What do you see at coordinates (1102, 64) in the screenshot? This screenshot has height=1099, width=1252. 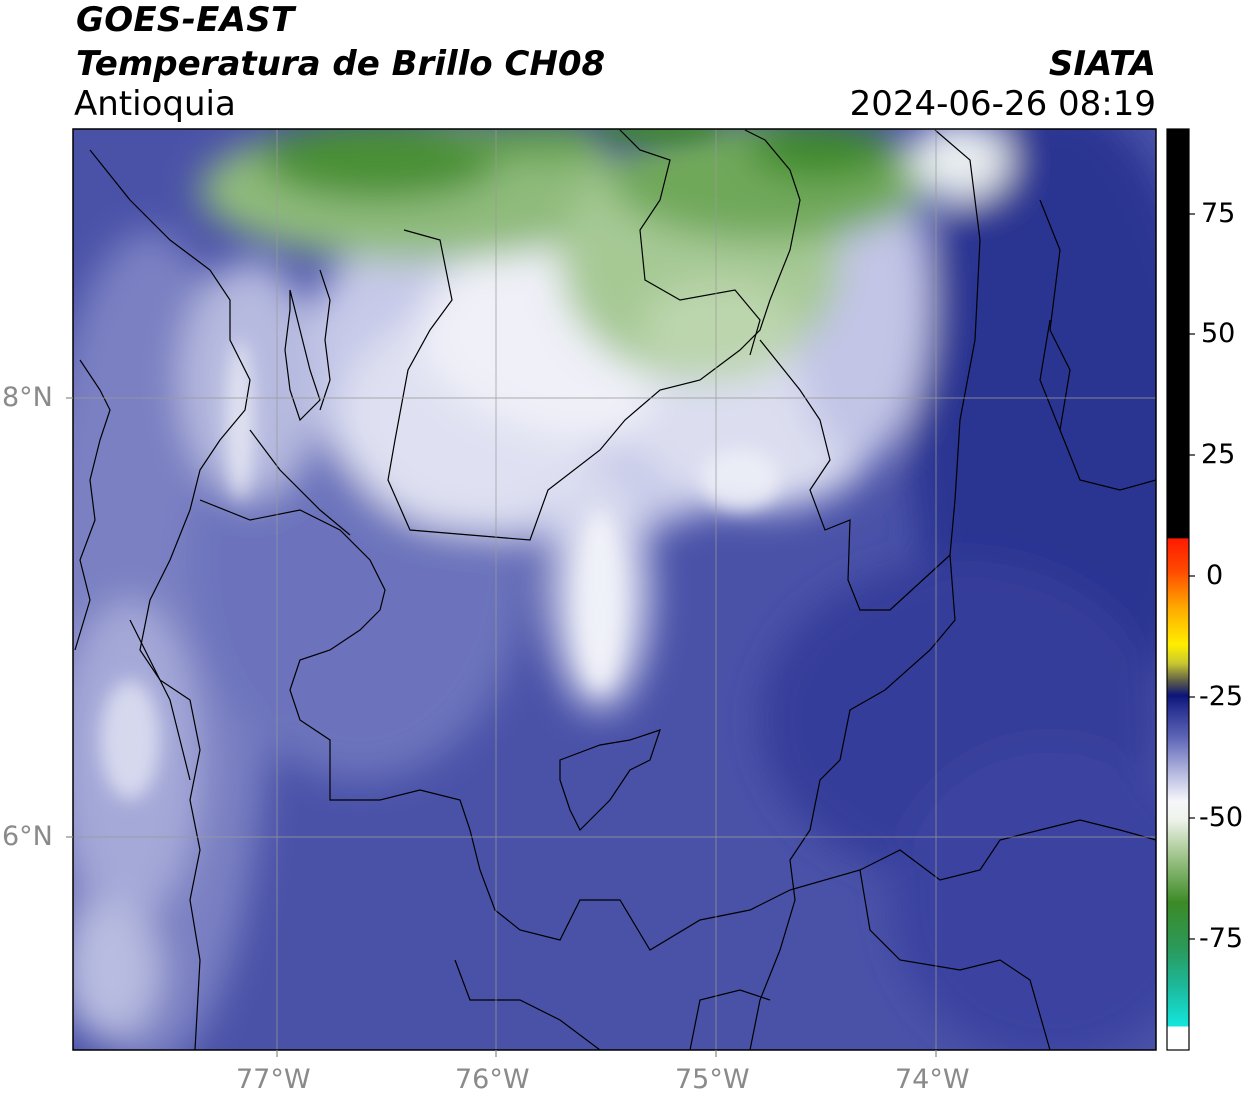 I see `title-org: SIATA` at bounding box center [1102, 64].